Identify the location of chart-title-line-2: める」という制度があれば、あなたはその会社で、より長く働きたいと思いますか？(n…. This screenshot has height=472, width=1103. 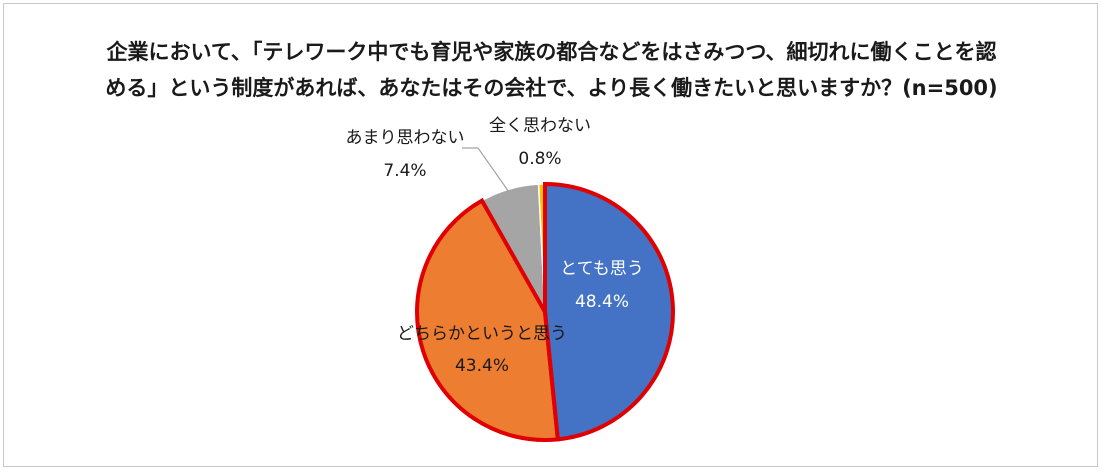
(551, 88).